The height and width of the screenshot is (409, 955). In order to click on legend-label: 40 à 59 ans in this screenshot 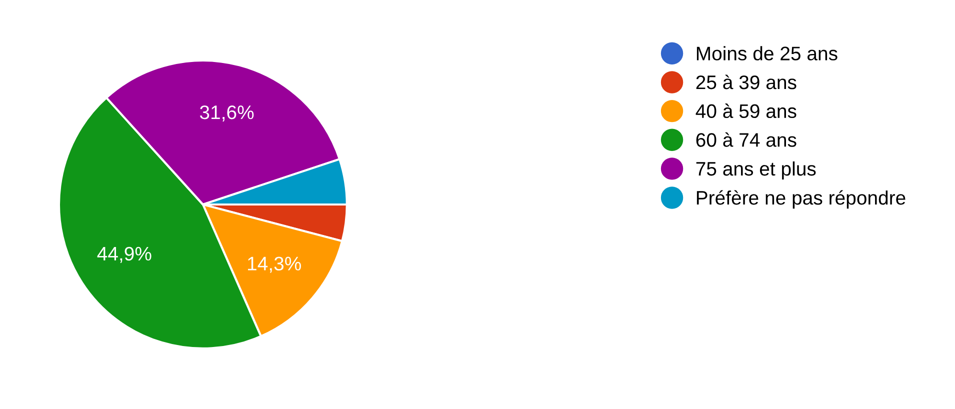, I will do `click(746, 111)`.